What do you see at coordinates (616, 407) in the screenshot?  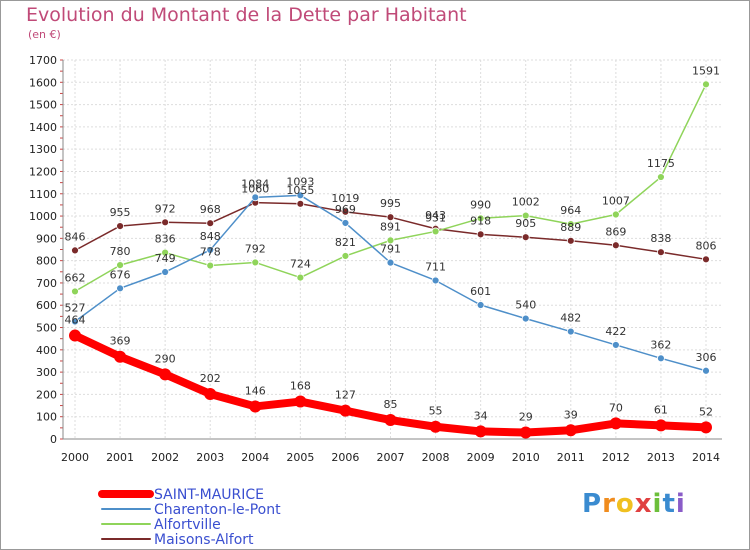 I see `data-label-saint-maurice: 70` at bounding box center [616, 407].